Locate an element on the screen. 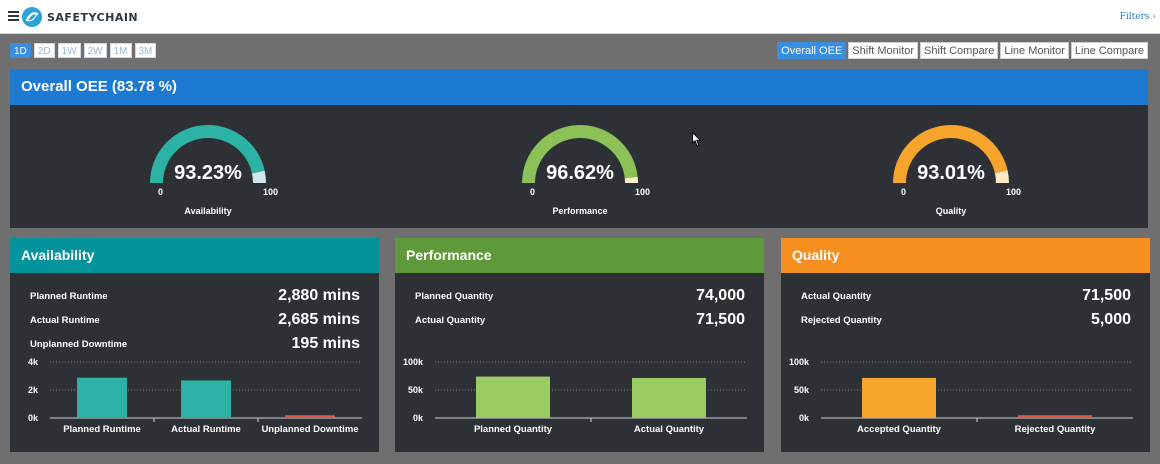 This screenshot has height=464, width=1160. gauge-value: 96.62% is located at coordinates (580, 173).